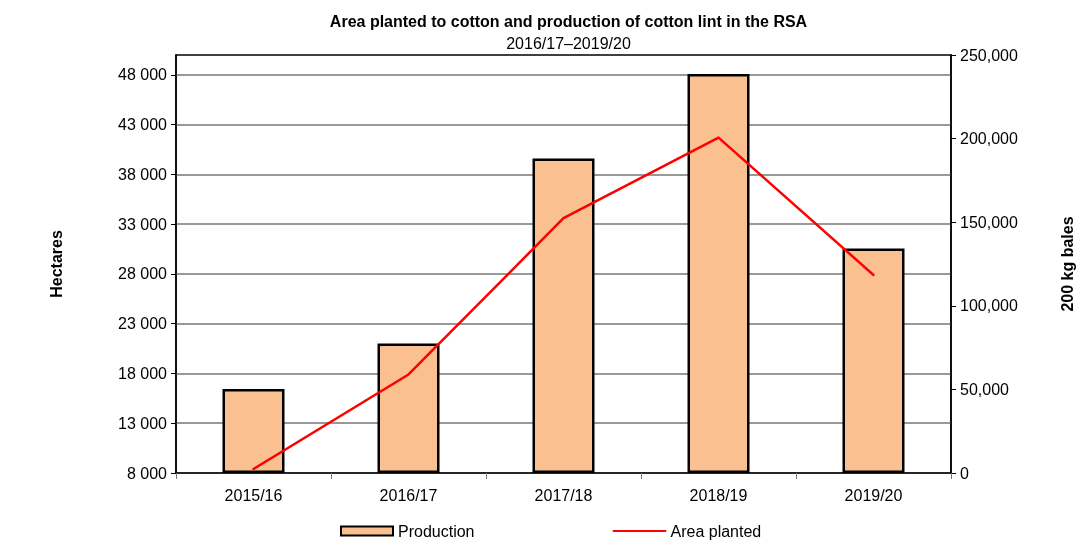 The width and height of the screenshot is (1084, 548). Describe the element at coordinates (568, 21) in the screenshot. I see `chart-title: Area planted to cotton and production of cotton lint in the RSA` at that location.